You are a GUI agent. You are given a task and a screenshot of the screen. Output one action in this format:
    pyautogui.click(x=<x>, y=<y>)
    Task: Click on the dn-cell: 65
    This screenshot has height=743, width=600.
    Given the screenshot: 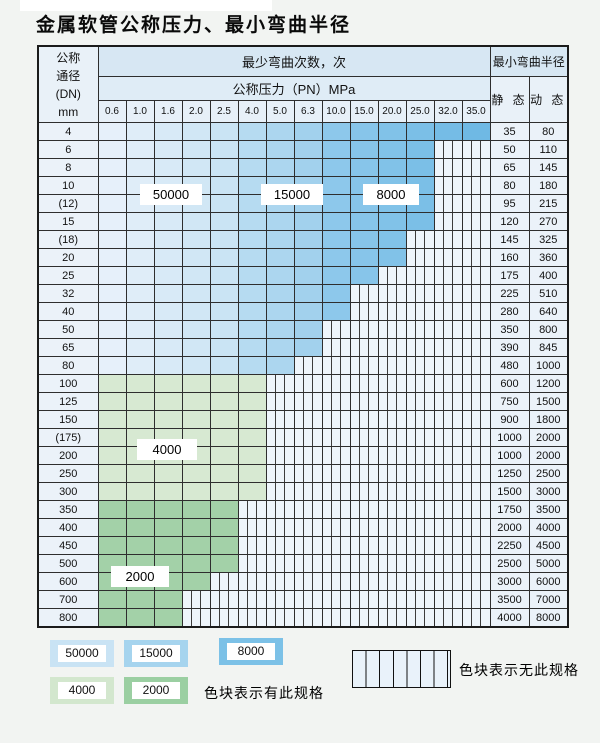 What is the action you would take?
    pyautogui.click(x=68, y=347)
    